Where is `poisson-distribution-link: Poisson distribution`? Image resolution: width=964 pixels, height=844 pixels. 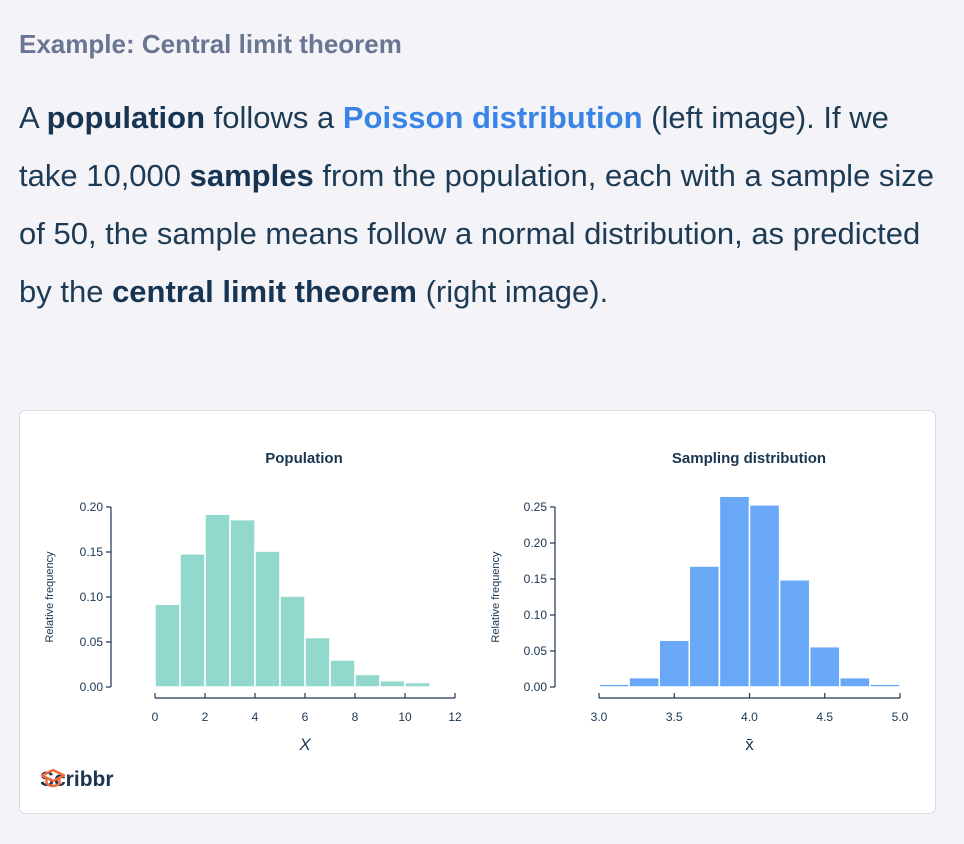 poisson-distribution-link: Poisson distribution is located at coordinates (492, 117).